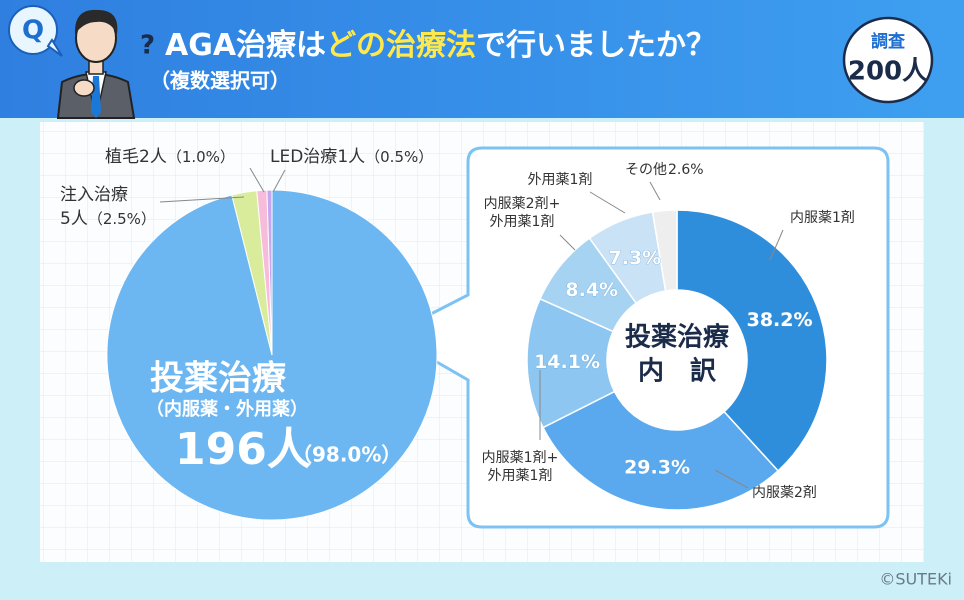  Describe the element at coordinates (243, 449) in the screenshot. I see `slice-count: 196人` at that location.